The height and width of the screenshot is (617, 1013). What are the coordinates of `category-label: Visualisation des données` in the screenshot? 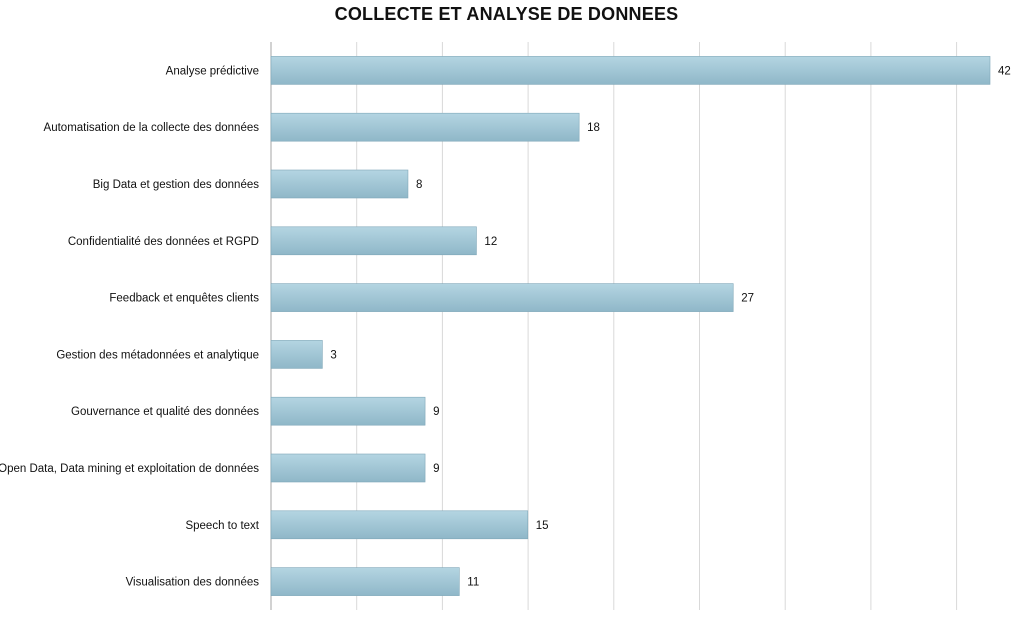 It's located at (193, 583).